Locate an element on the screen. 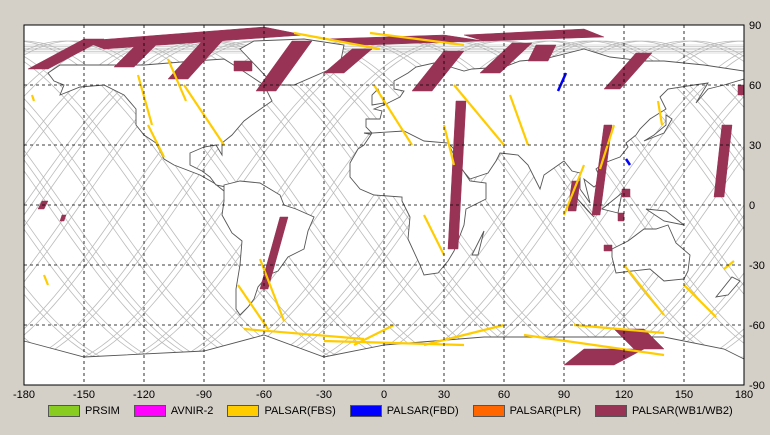 The height and width of the screenshot is (435, 770). legend-label-palsar-fbs: PALSAR(FBS) is located at coordinates (300, 411).